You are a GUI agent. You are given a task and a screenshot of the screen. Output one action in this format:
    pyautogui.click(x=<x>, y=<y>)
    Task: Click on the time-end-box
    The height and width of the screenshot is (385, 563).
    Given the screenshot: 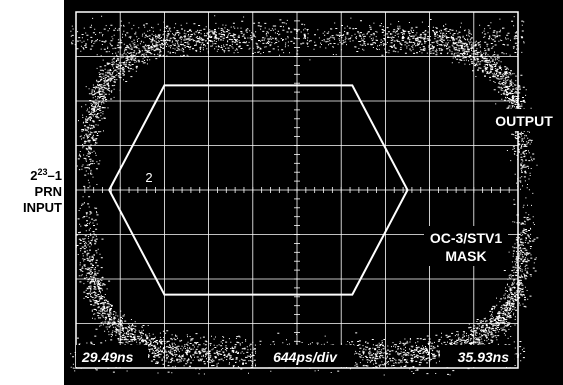 What is the action you would take?
    pyautogui.click(x=477, y=356)
    